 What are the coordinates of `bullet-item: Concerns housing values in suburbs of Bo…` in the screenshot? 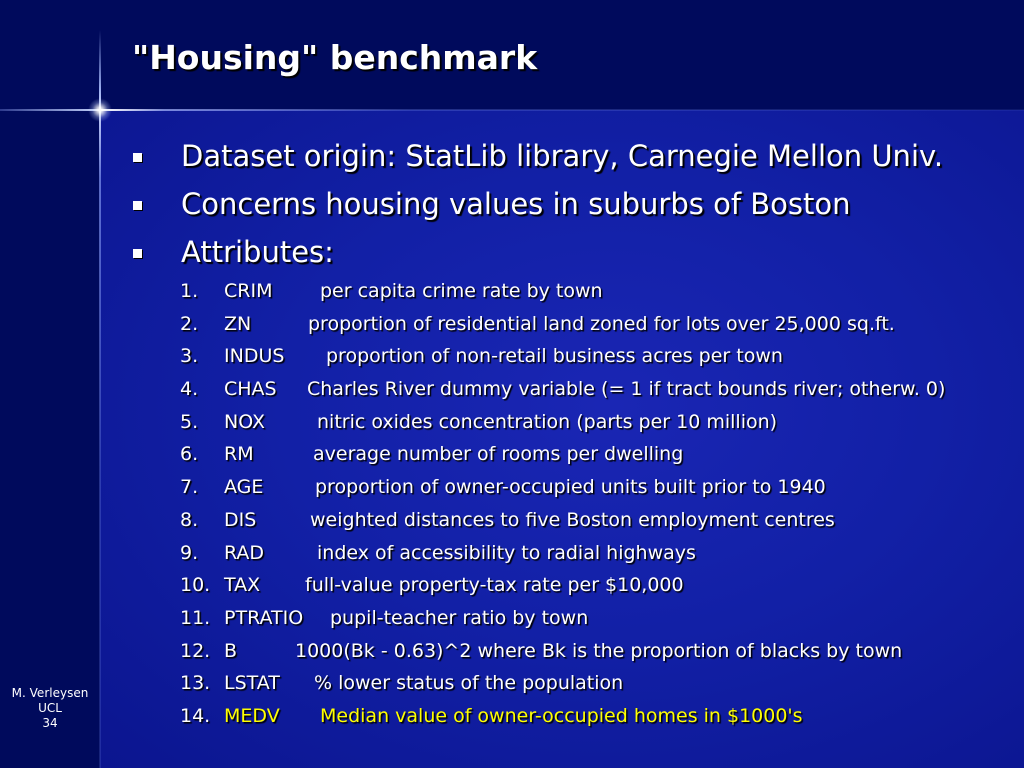 It's located at (536, 206).